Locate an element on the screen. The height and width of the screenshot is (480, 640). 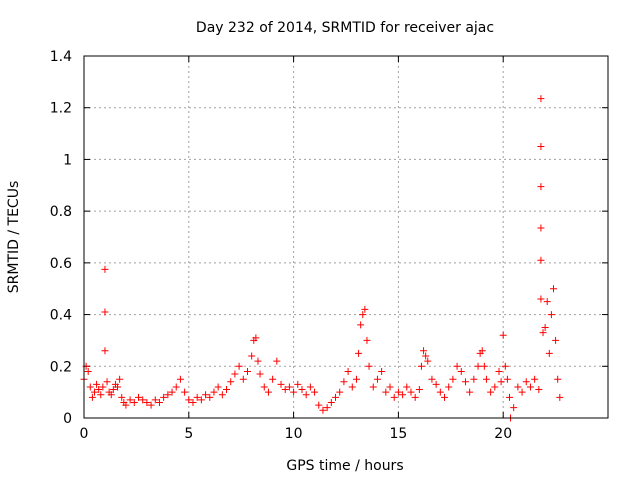
x-tick-label: 0 is located at coordinates (84, 434).